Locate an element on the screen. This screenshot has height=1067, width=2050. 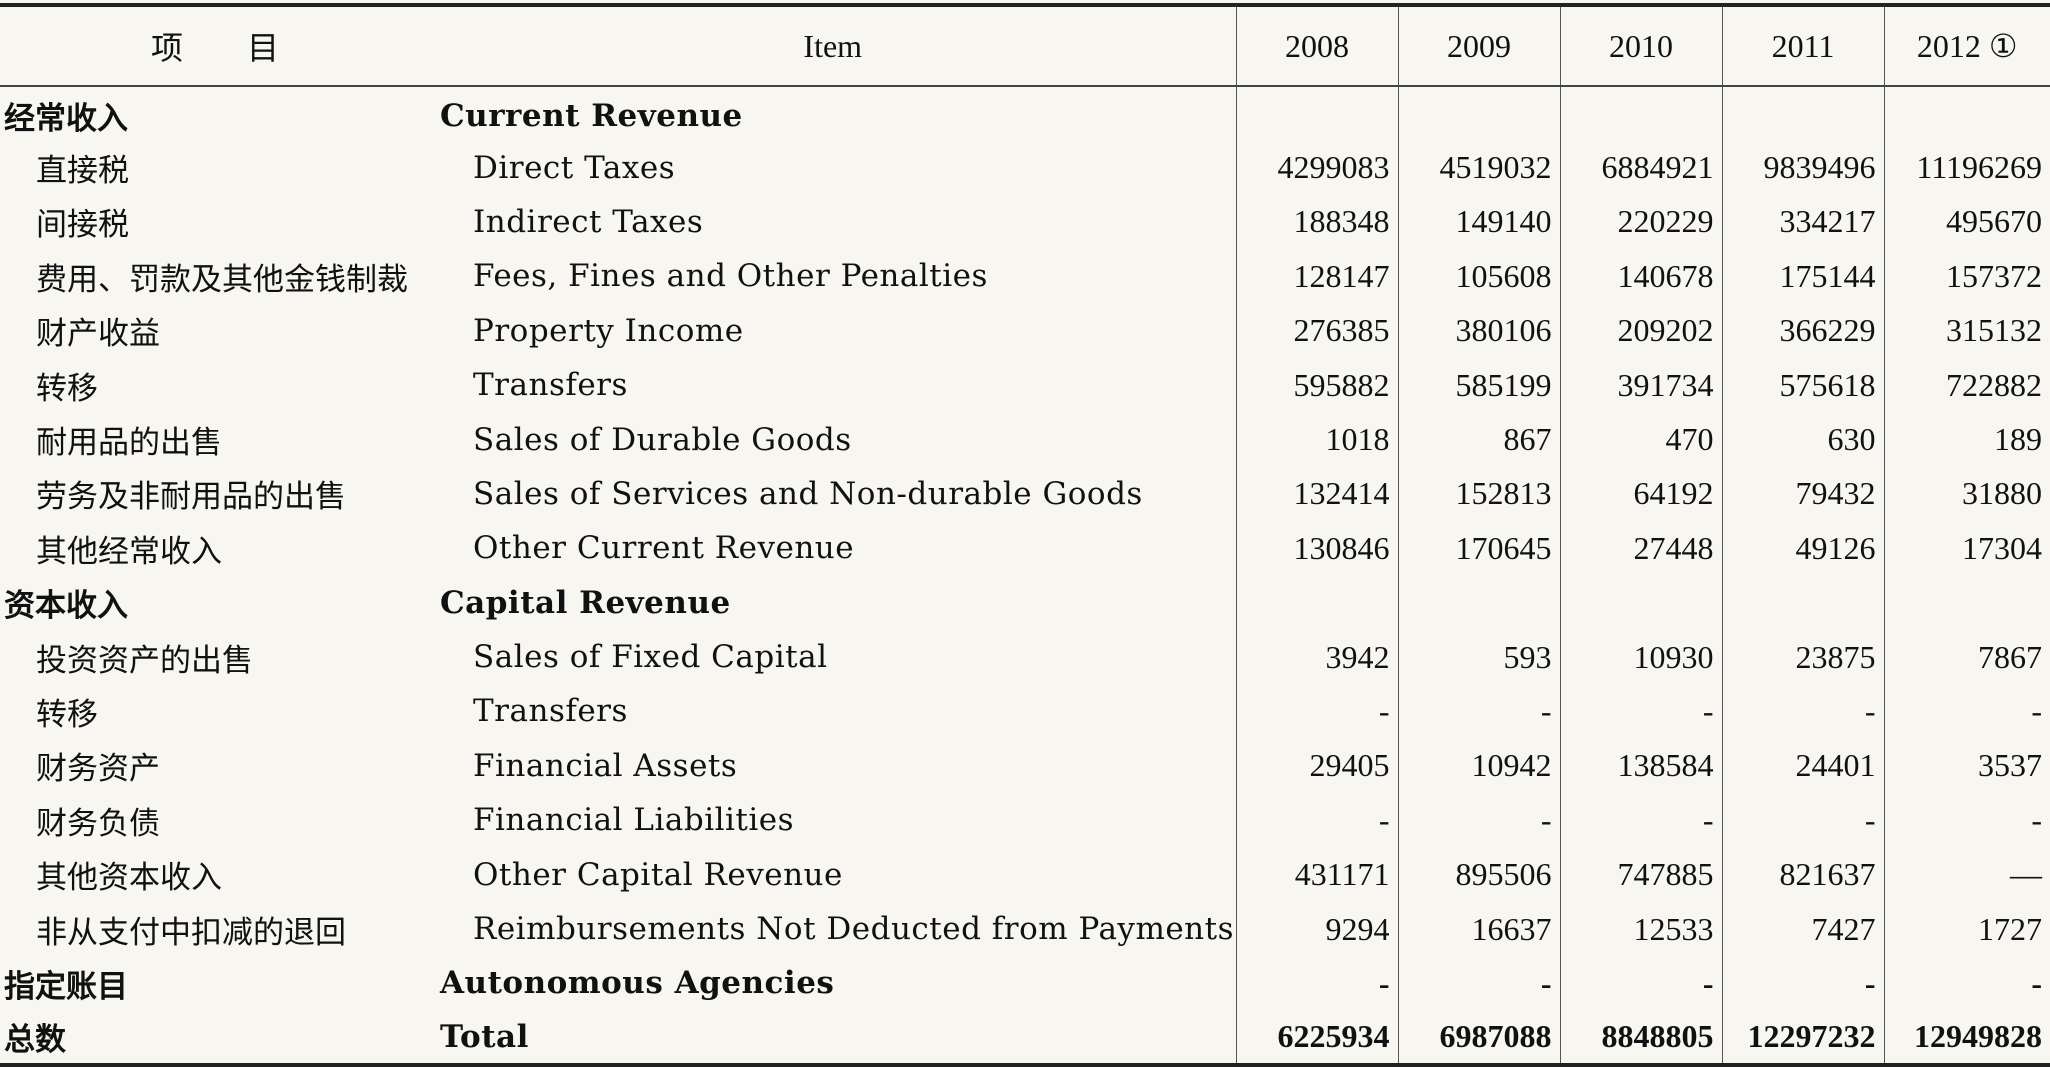
value-cell: 49126 is located at coordinates (1802, 548).